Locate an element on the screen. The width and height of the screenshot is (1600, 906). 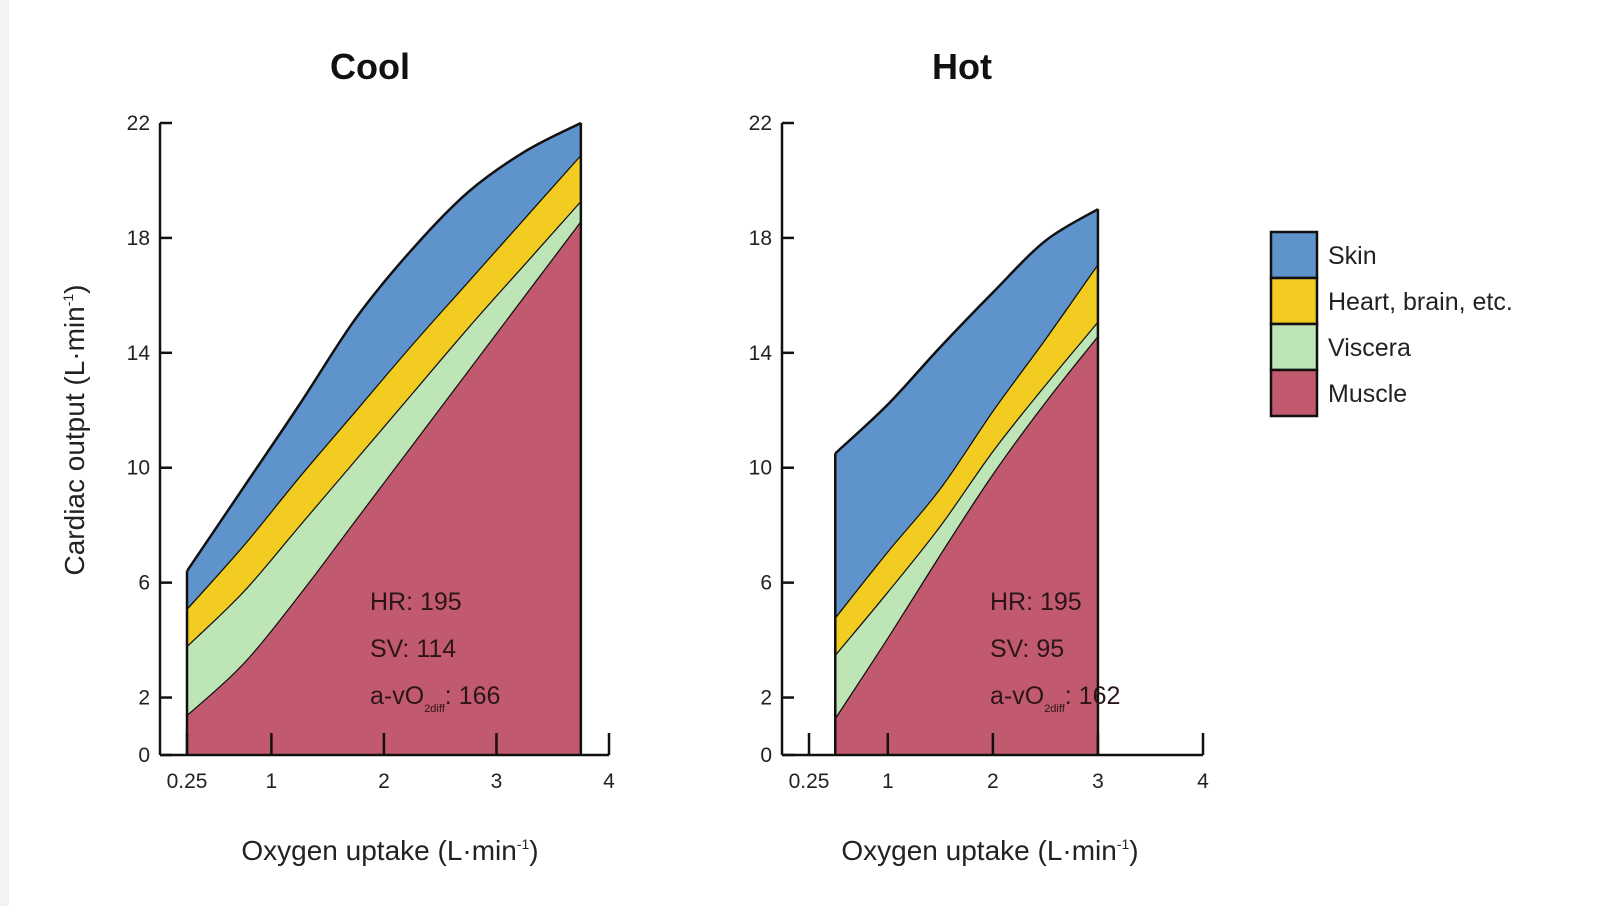
legend-label-skin: Skin is located at coordinates (1352, 256).